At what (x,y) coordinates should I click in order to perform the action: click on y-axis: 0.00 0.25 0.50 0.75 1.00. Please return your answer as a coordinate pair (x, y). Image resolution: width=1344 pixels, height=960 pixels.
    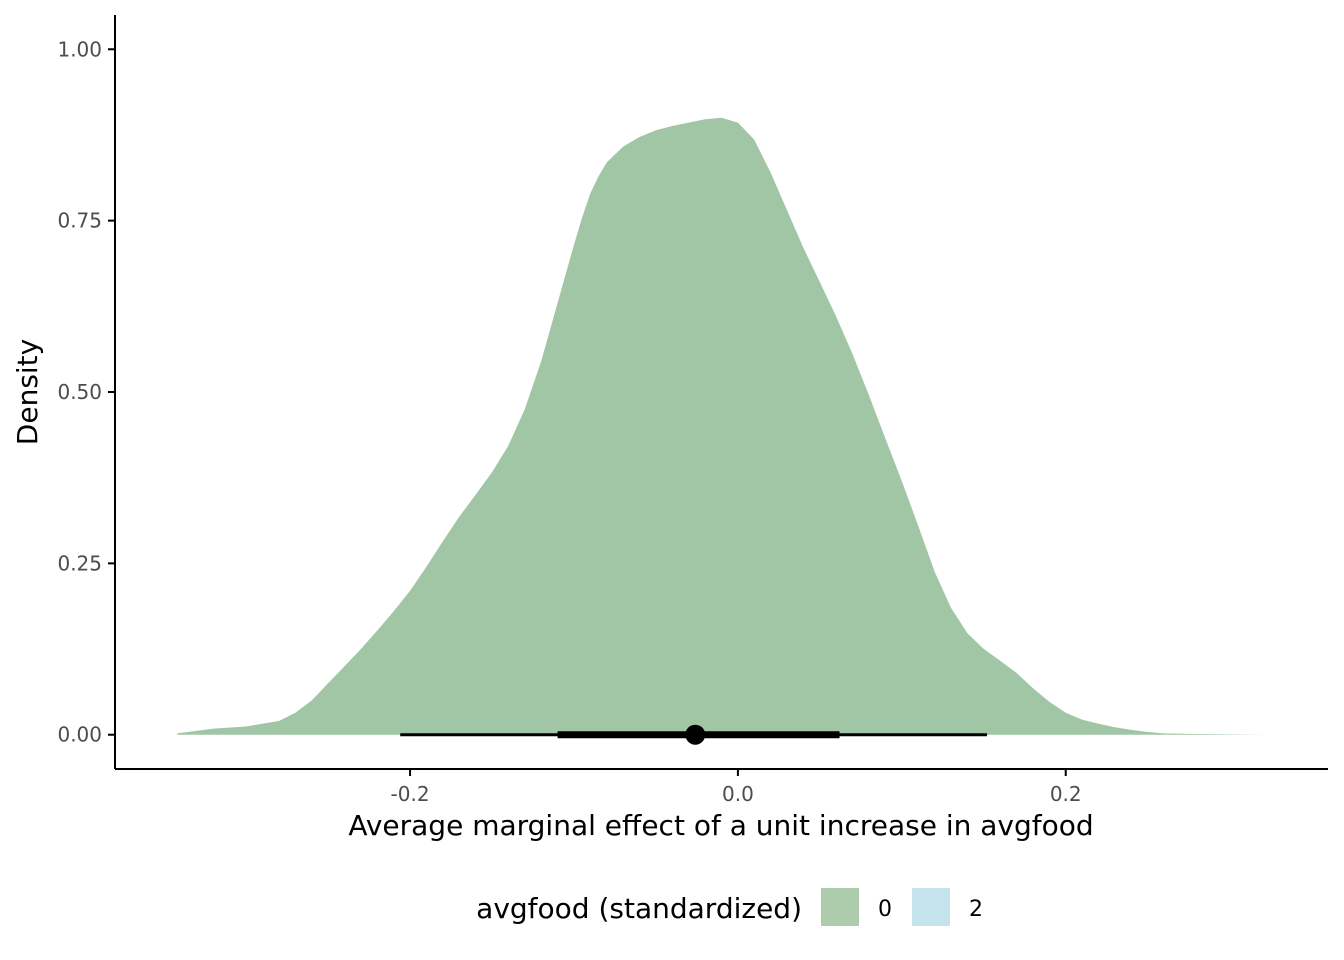
    Looking at the image, I should click on (86, 392).